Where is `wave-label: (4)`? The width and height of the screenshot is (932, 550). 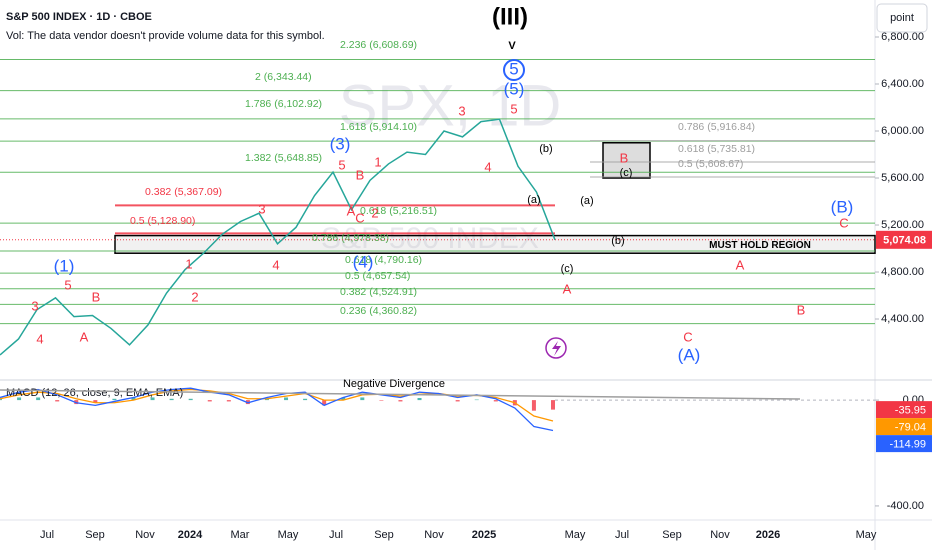
wave-label: (4) is located at coordinates (363, 261).